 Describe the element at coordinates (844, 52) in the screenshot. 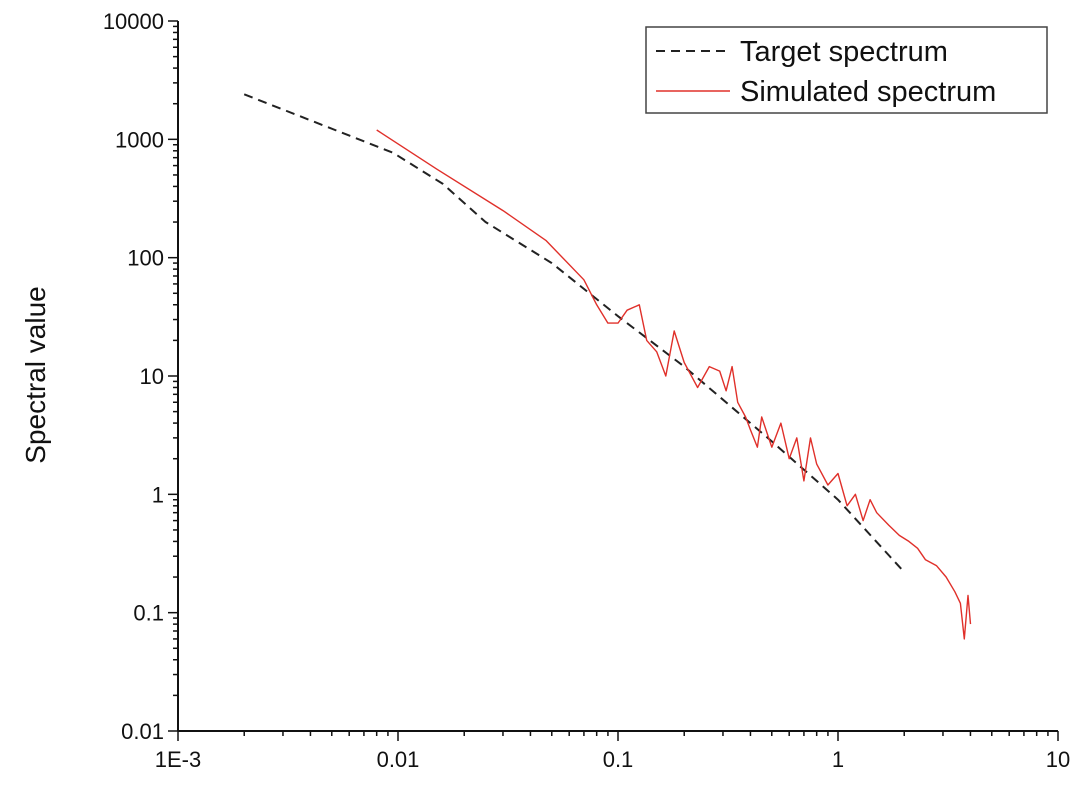

I see `legend-label-target: Target spectrum` at that location.